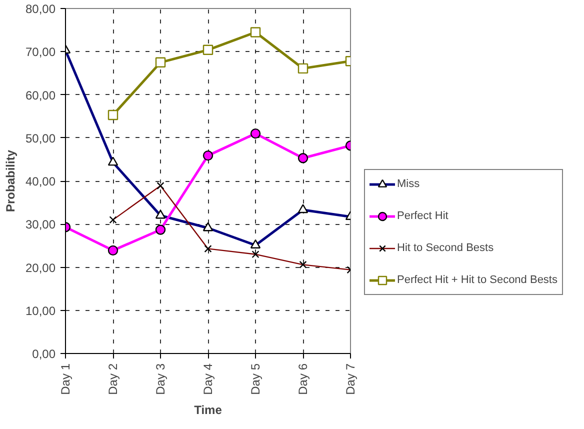 The image size is (584, 429). I want to click on x-tick-label: Day 5, so click(255, 379).